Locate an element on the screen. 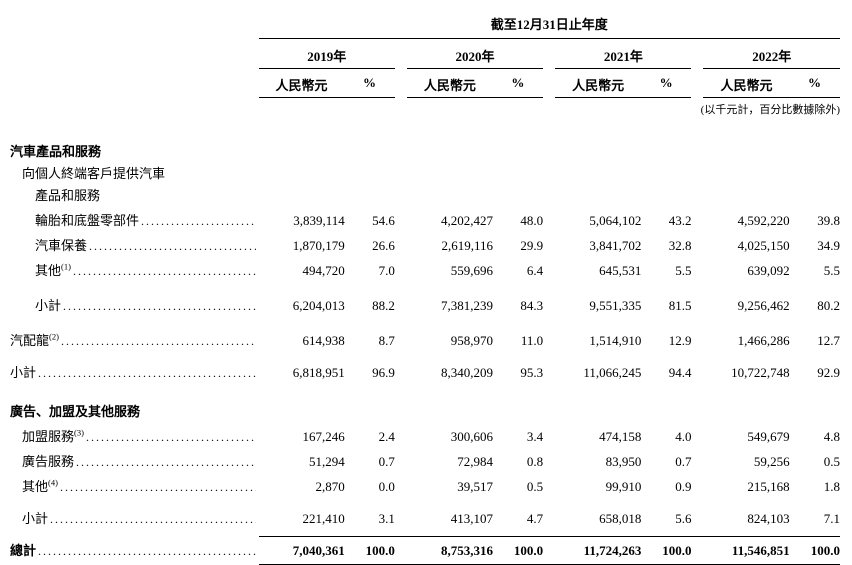  value-cell: 11,066,245 is located at coordinates (612, 372).